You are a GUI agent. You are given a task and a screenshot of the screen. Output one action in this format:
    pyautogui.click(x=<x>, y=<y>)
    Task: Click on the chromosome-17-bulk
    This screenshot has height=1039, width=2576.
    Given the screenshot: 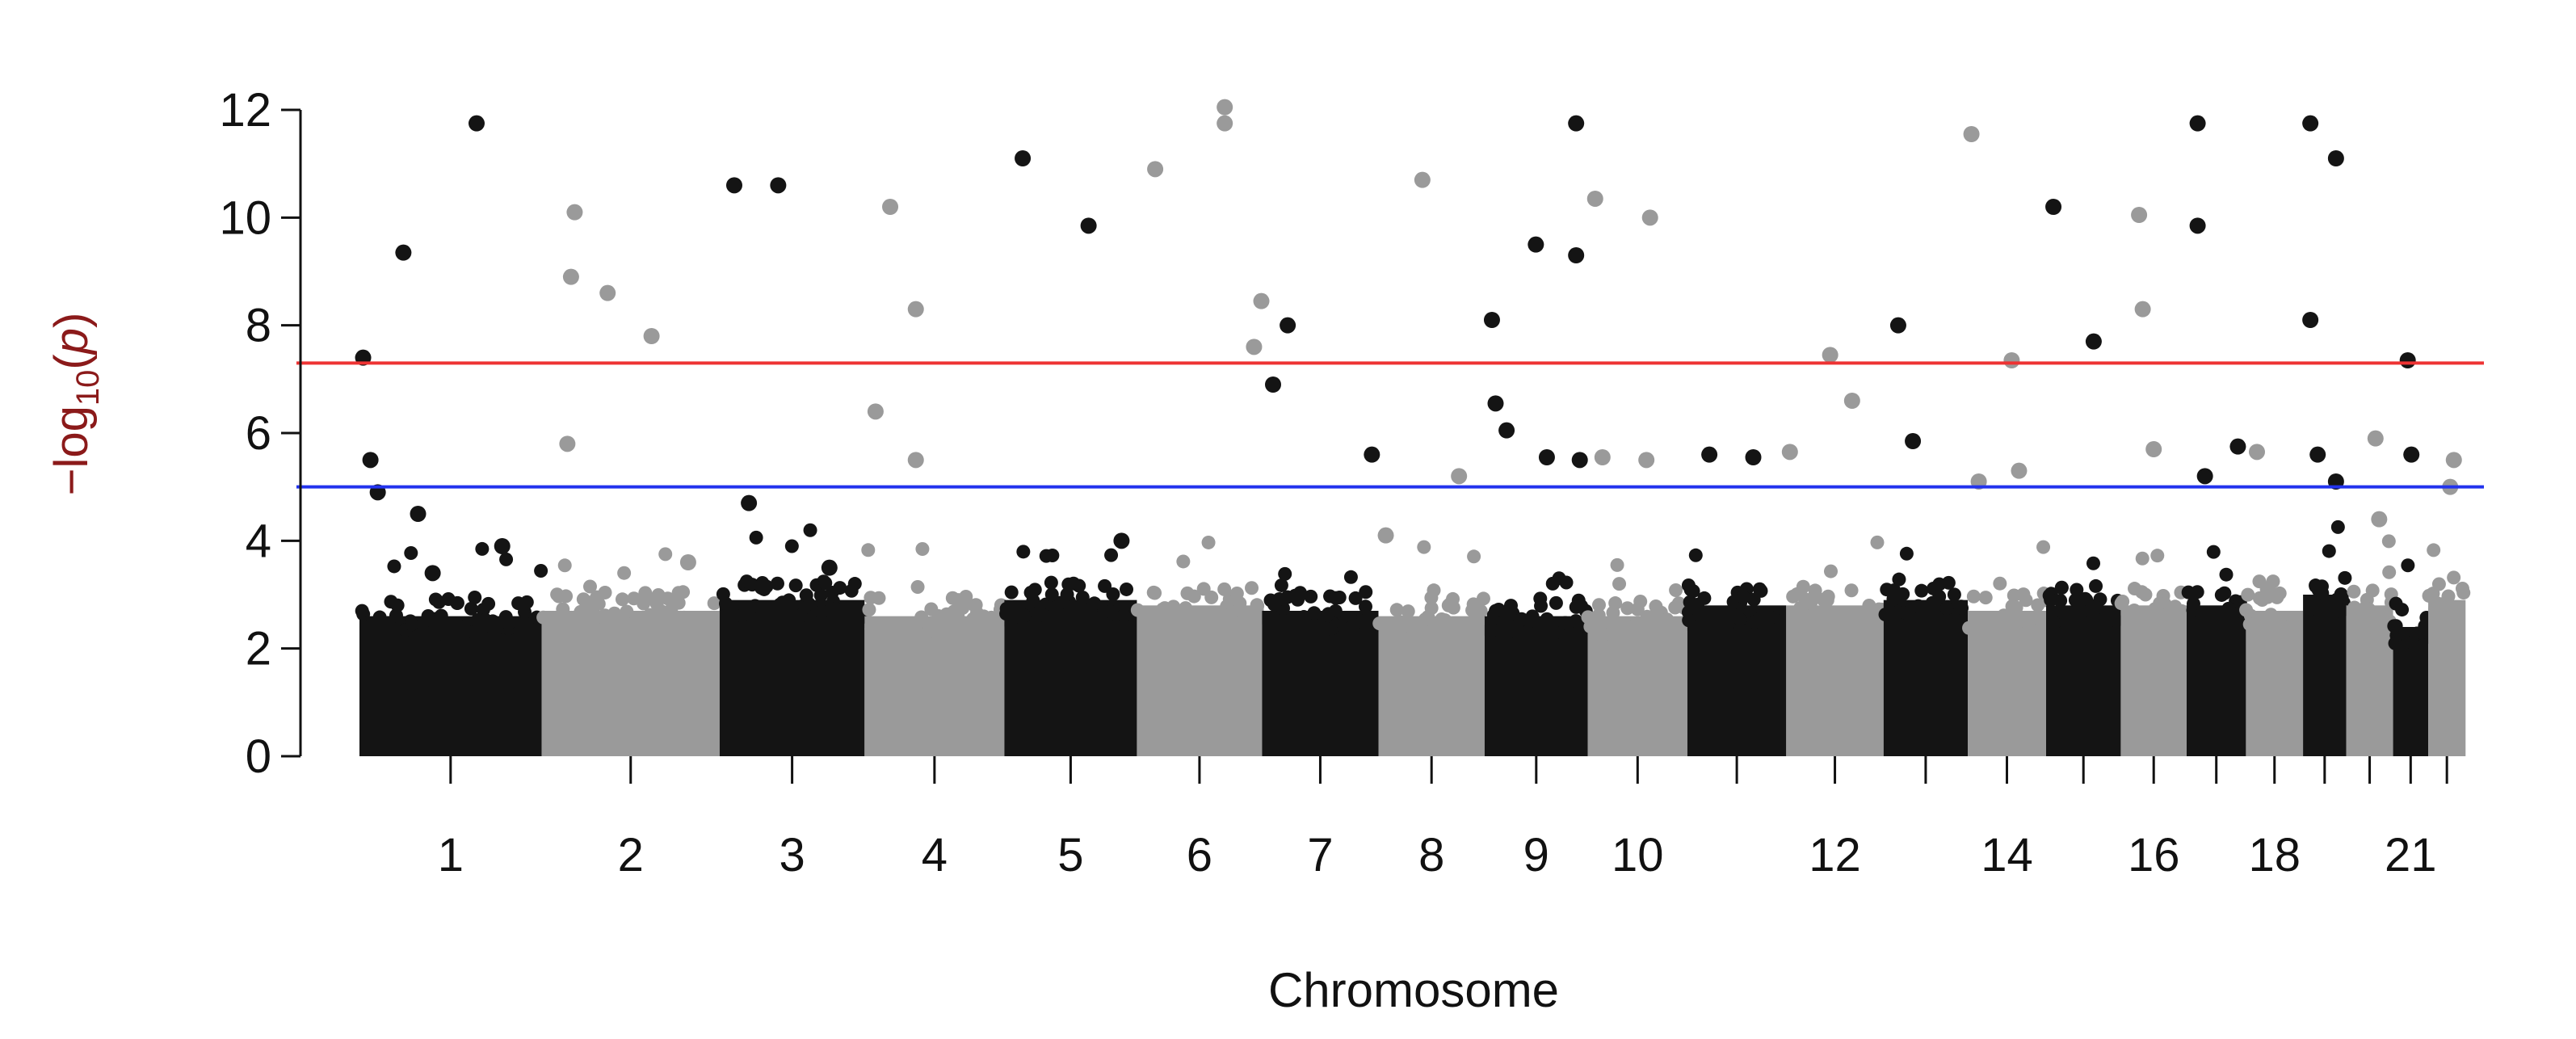 What is the action you would take?
    pyautogui.click(x=2216, y=680)
    